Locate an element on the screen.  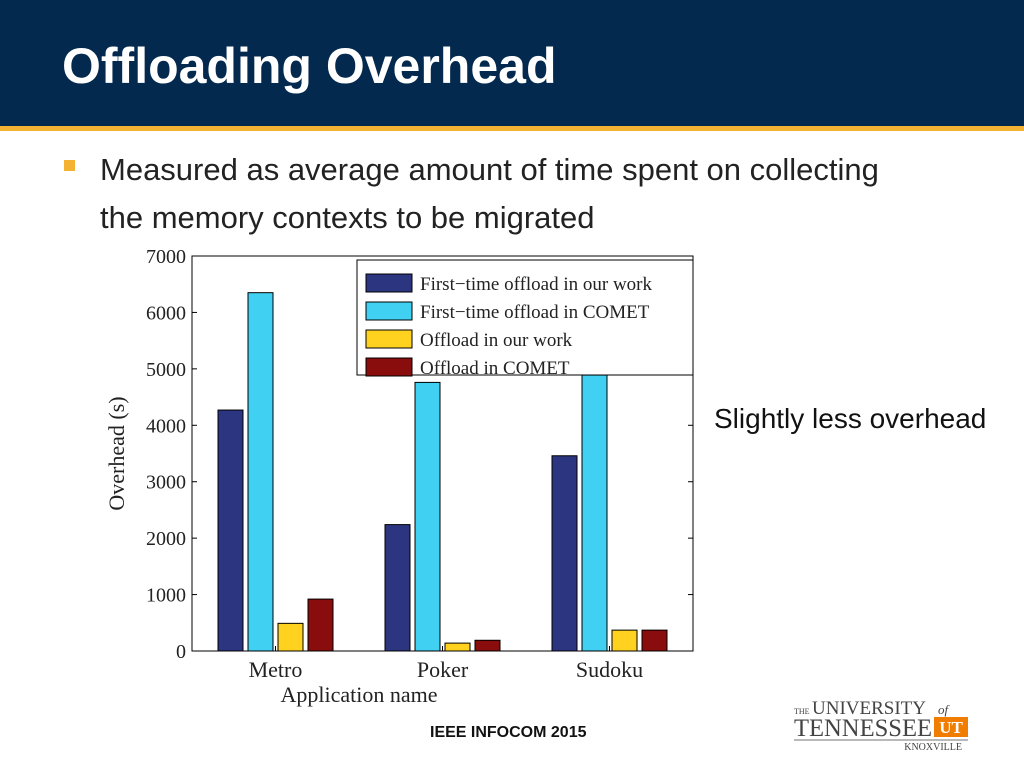
logo-mark: UT is located at coordinates (951, 727).